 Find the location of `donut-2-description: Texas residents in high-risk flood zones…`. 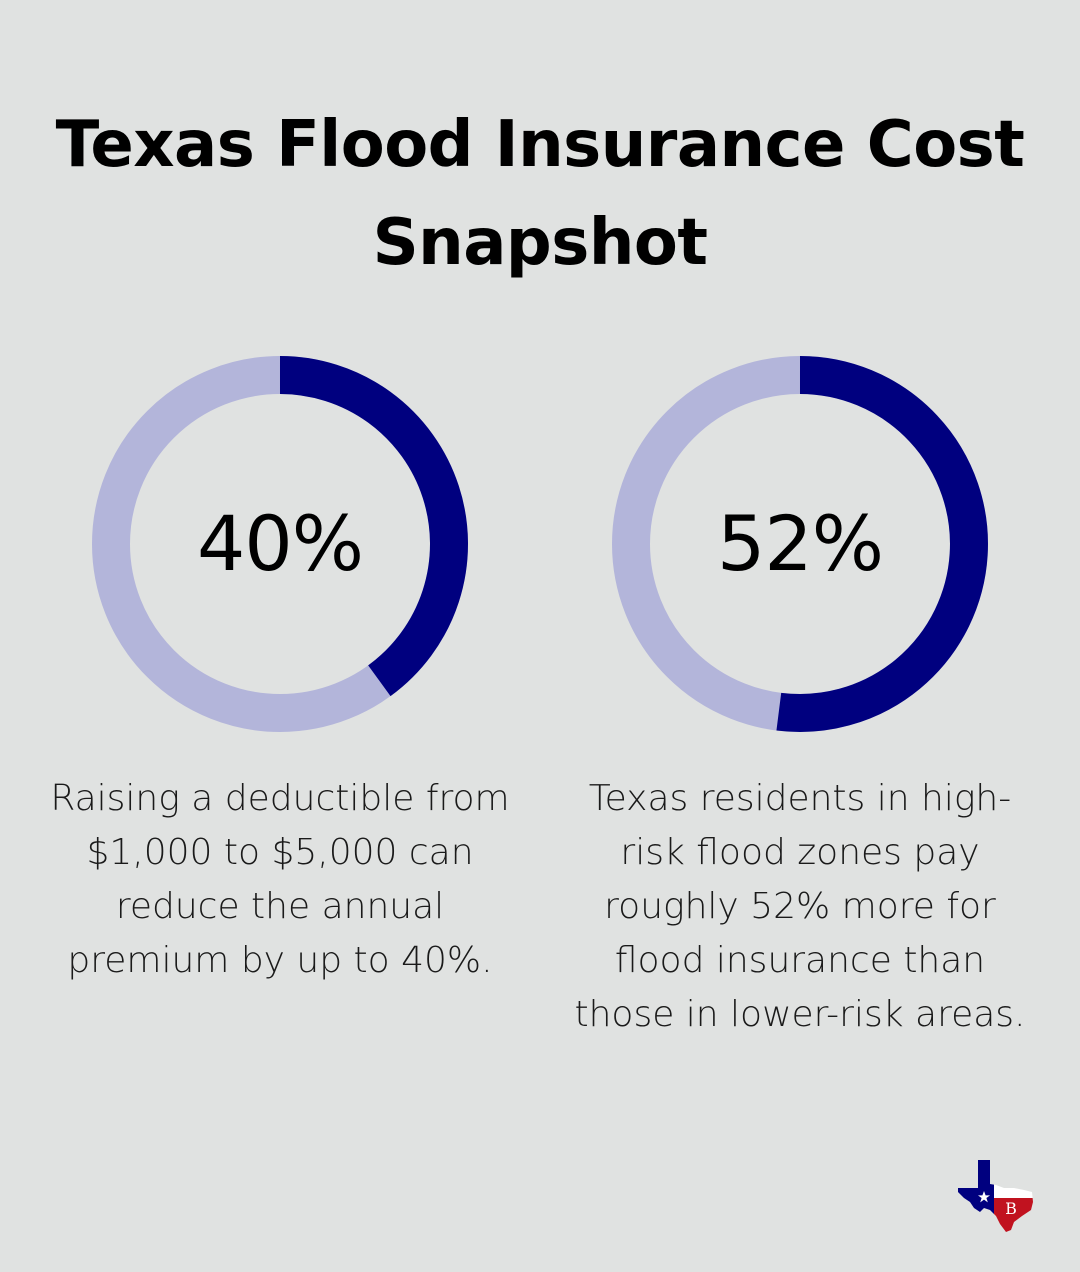

donut-2-description: Texas residents in high-risk flood zones… is located at coordinates (800, 906).